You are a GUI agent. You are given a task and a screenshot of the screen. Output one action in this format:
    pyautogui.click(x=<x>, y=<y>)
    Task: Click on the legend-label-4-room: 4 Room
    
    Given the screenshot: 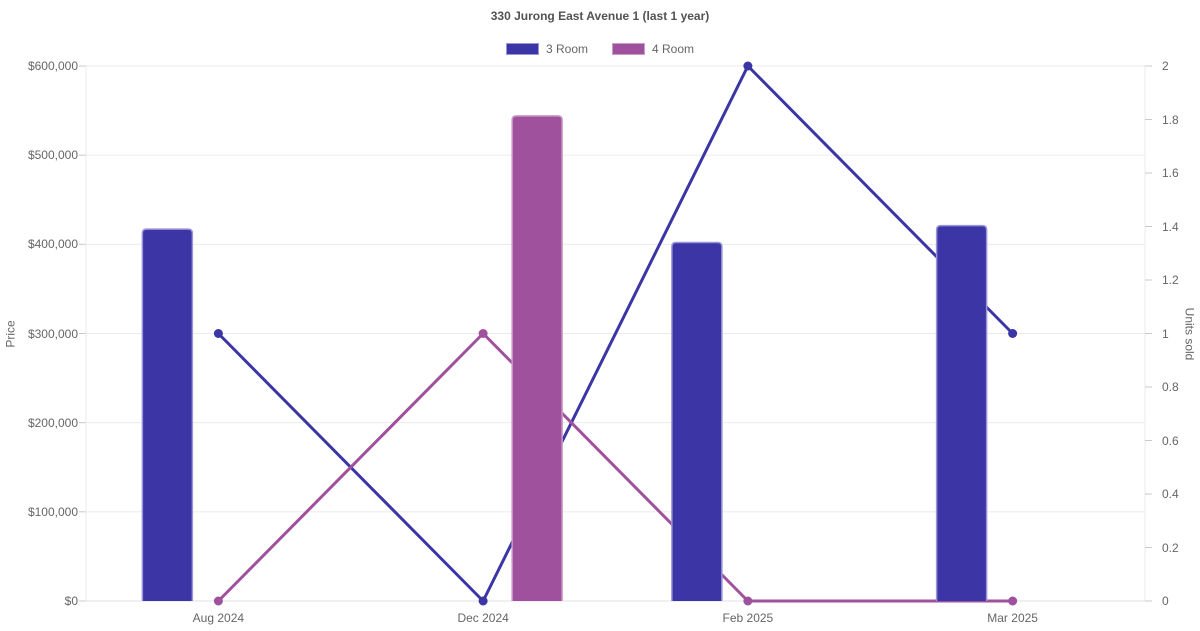 What is the action you would take?
    pyautogui.click(x=673, y=49)
    